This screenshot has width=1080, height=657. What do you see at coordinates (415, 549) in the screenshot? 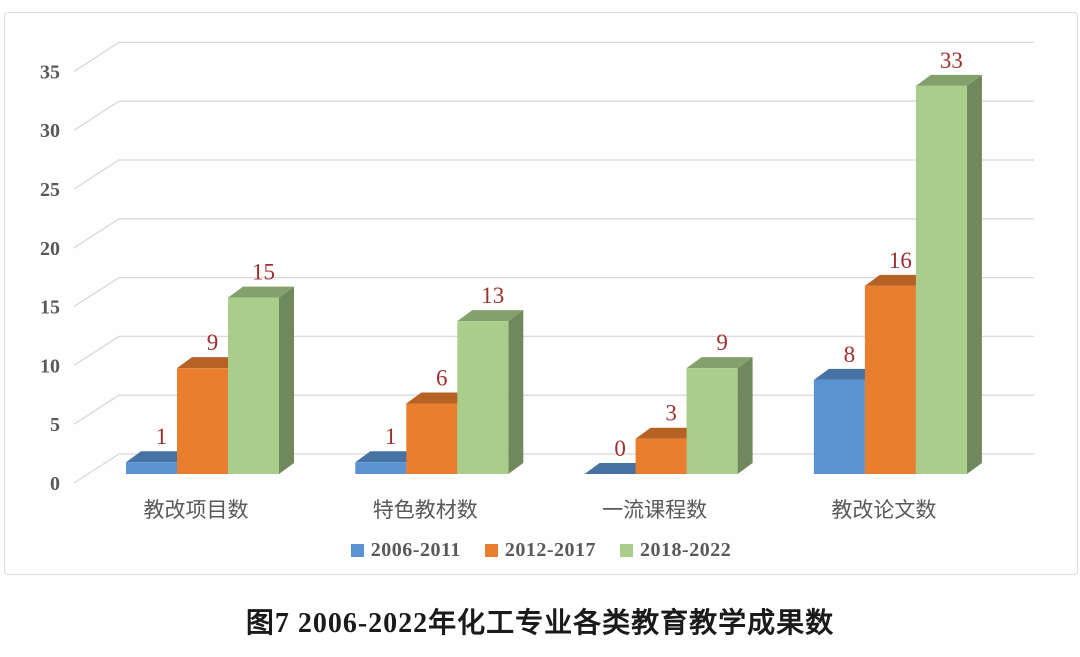
I see `legend-label: 2006-2011` at bounding box center [415, 549].